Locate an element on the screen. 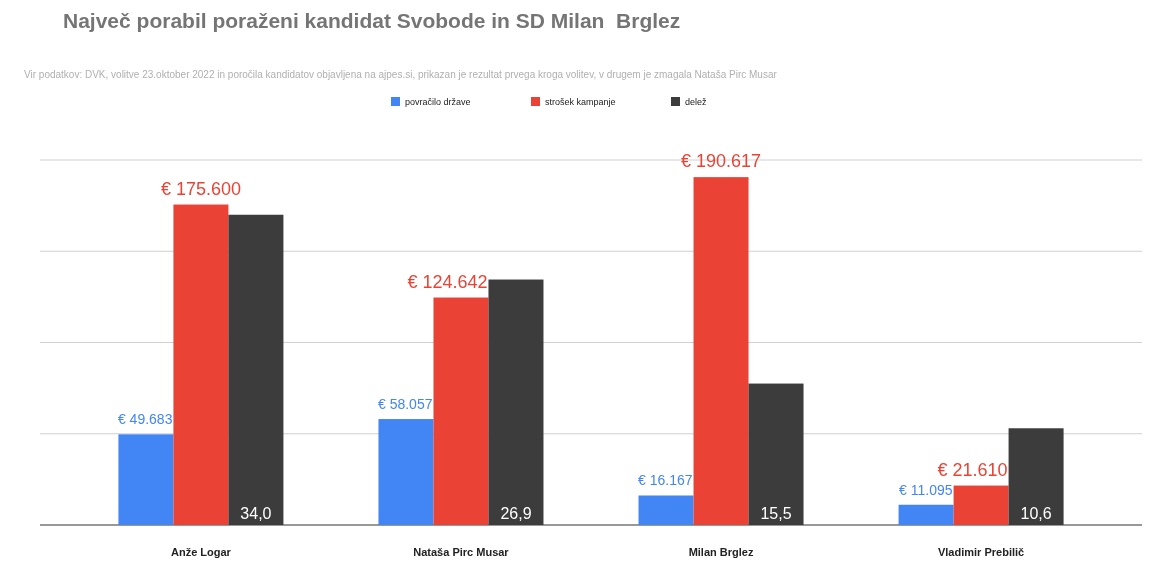  x-tick-label: Milan Brglez is located at coordinates (721, 552).